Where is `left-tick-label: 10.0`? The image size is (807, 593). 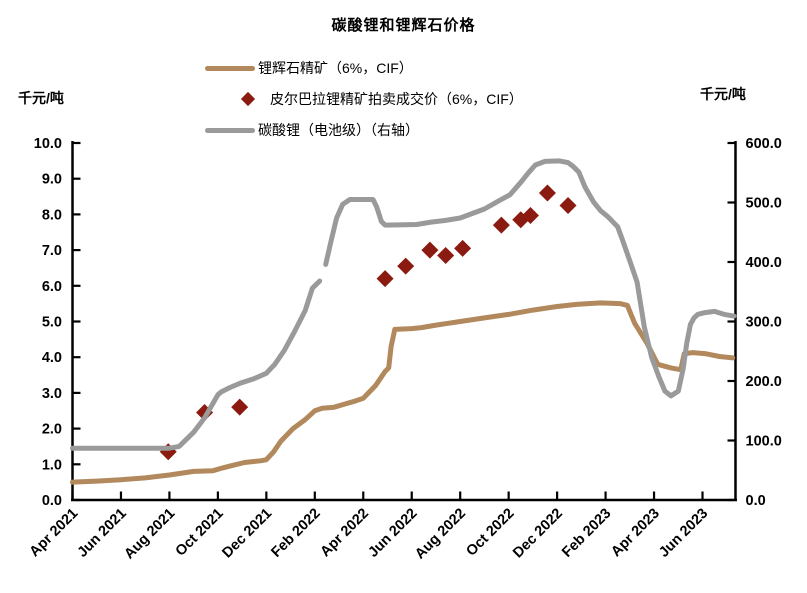
left-tick-label: 10.0 is located at coordinates (48, 144).